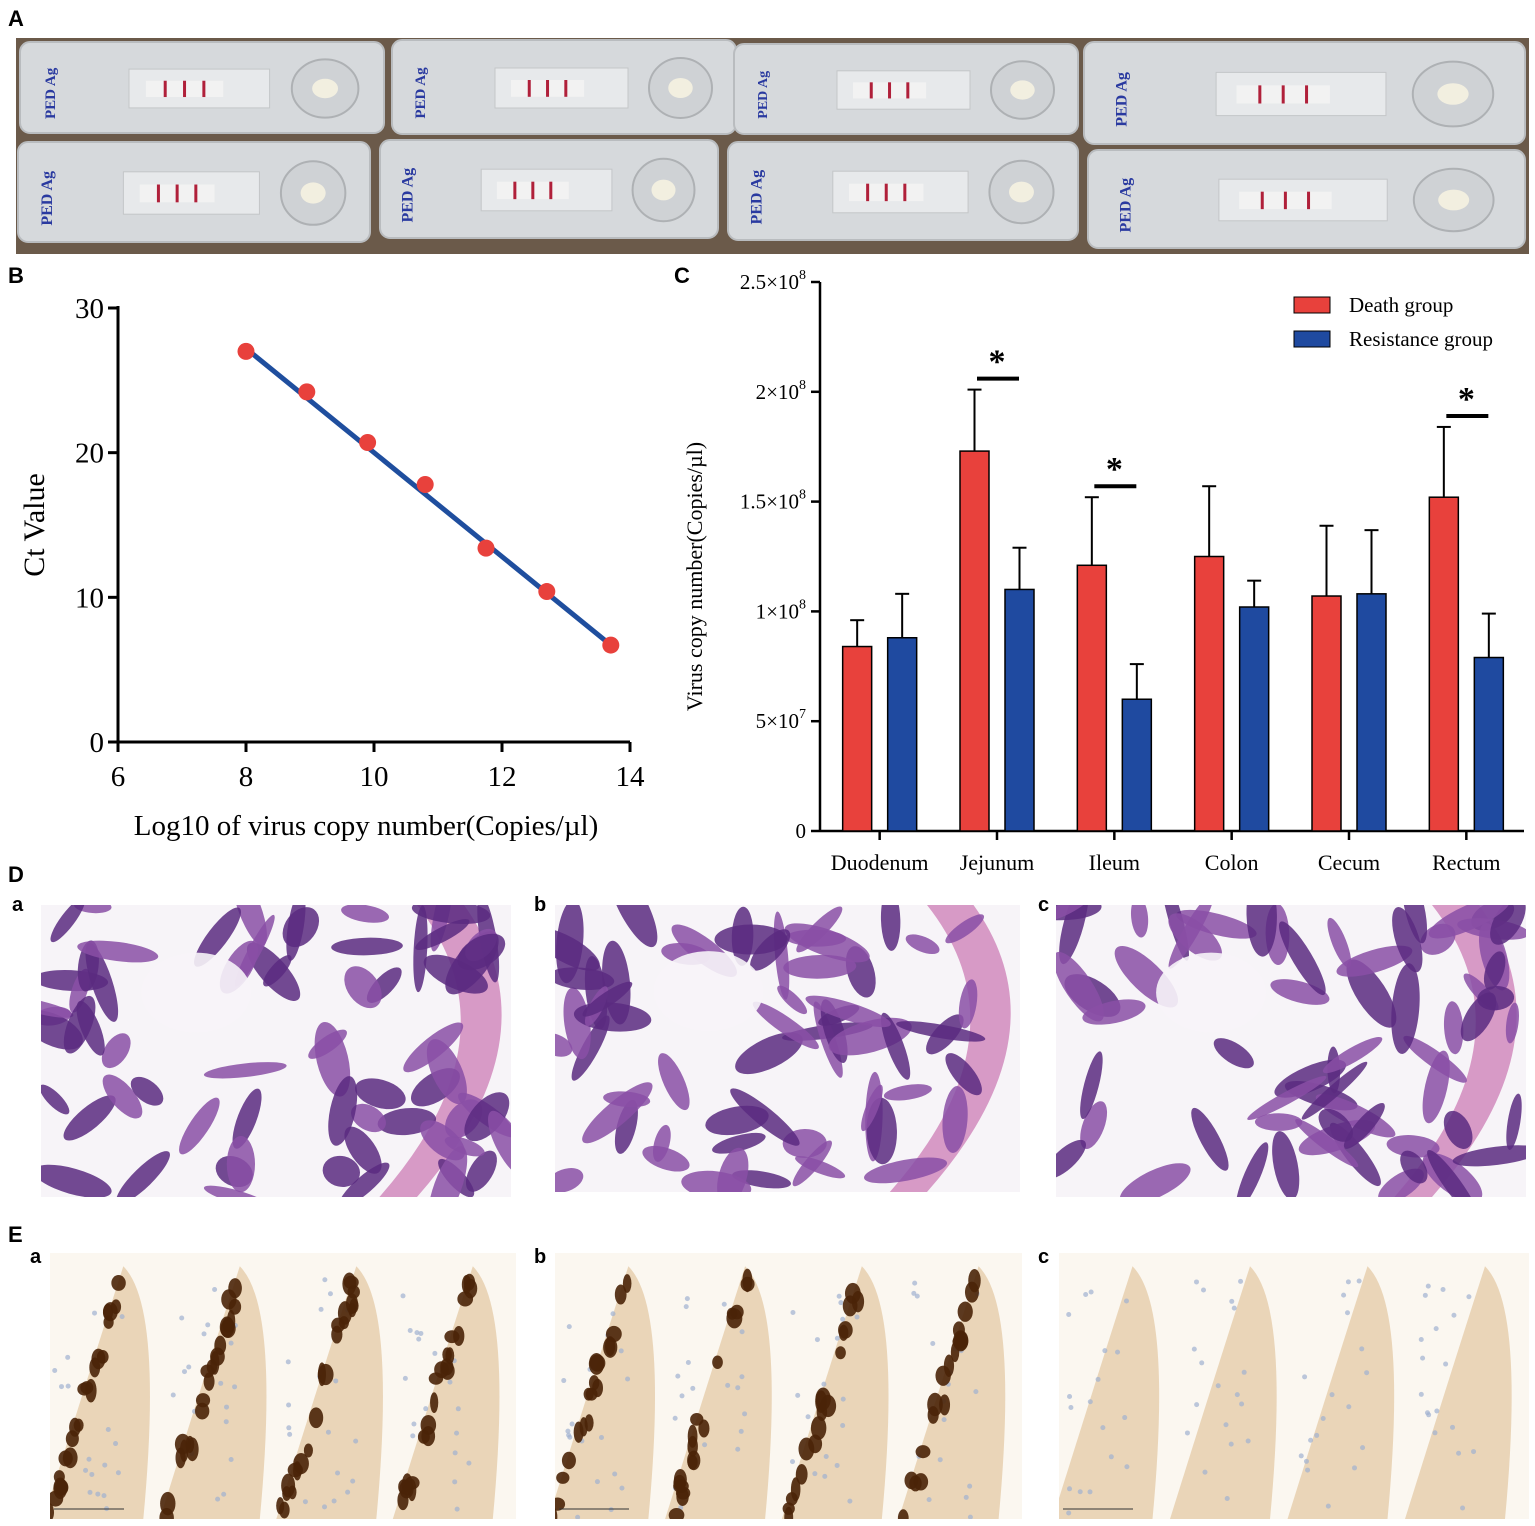 Image resolution: width=1535 pixels, height=1526 pixels. Describe the element at coordinates (1122, 99) in the screenshot. I see `strip-label: PED Ag` at that location.